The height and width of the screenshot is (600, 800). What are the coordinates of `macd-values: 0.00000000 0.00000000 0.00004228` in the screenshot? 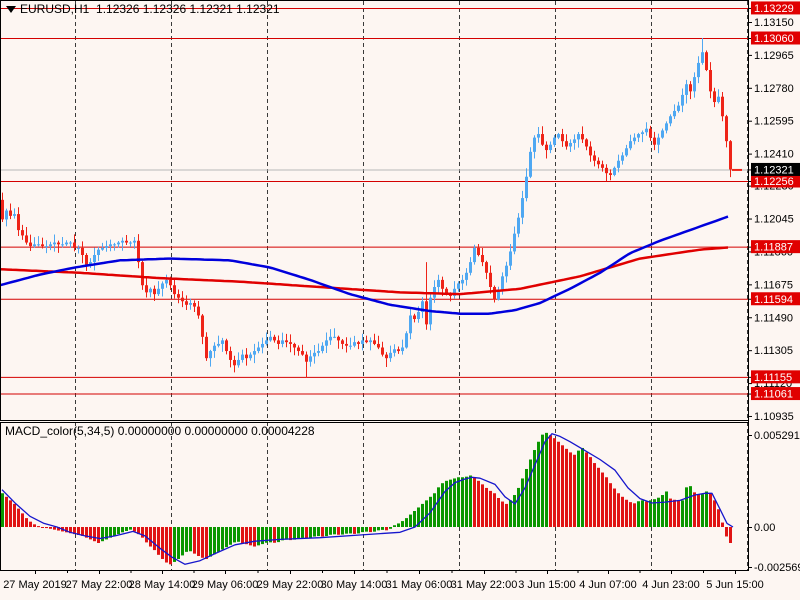 It's located at (216, 431).